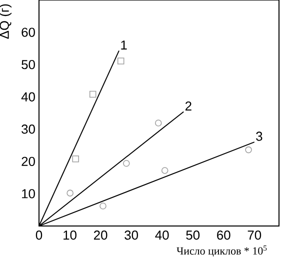 The width and height of the screenshot is (288, 261). What do you see at coordinates (162, 235) in the screenshot?
I see `x-tick-label: 40` at bounding box center [162, 235].